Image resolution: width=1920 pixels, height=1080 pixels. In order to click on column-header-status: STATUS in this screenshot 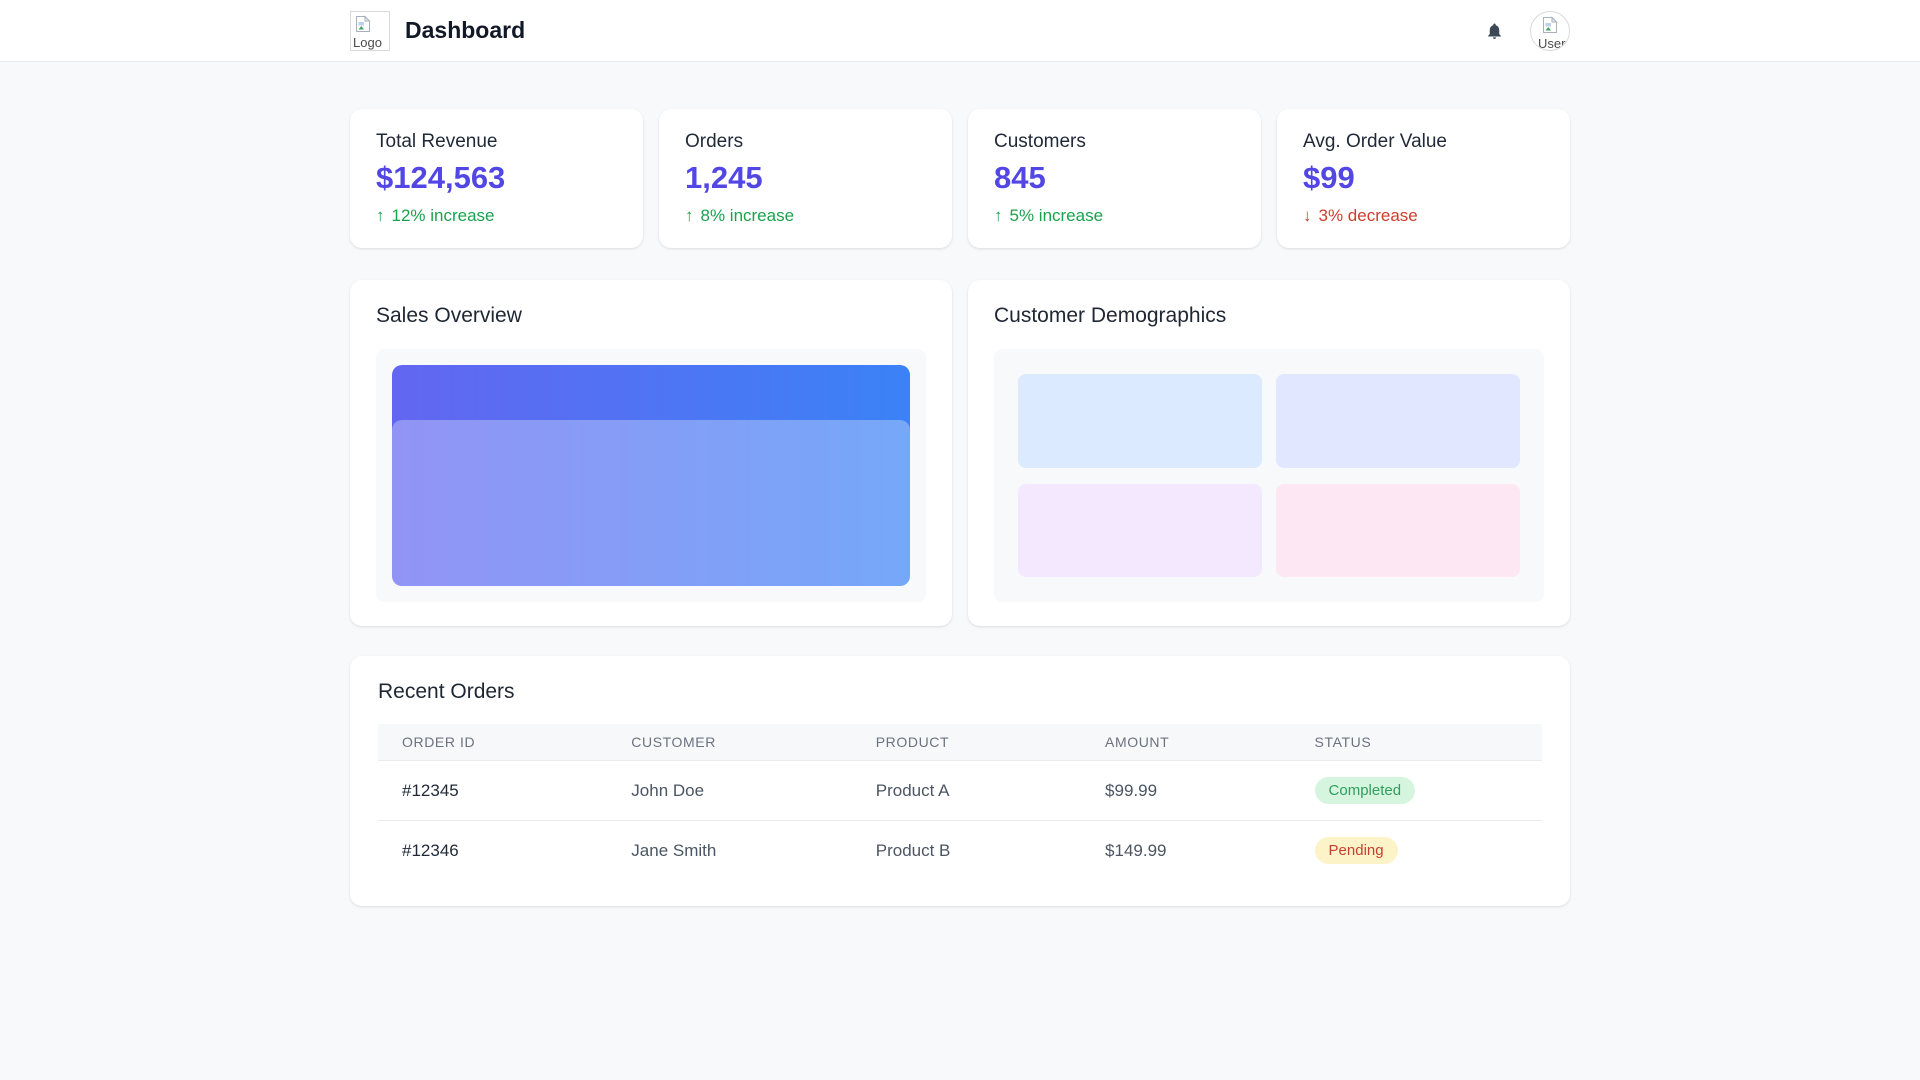, I will do `click(1416, 742)`.